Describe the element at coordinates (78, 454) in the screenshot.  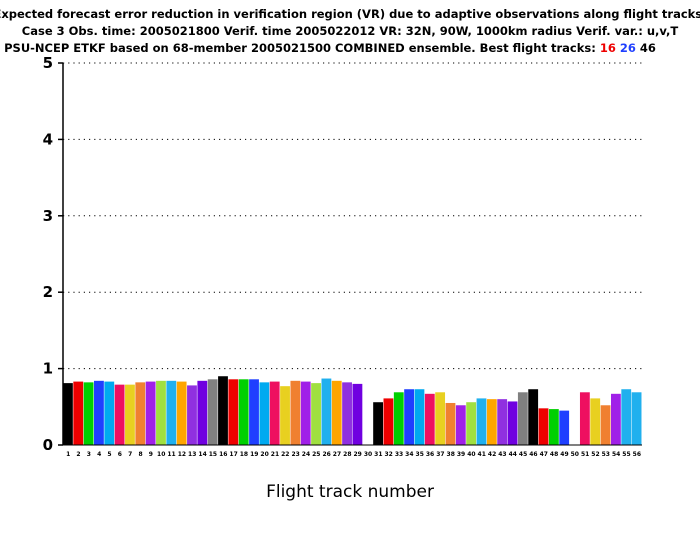
I see `x-tick-label: 2` at that location.